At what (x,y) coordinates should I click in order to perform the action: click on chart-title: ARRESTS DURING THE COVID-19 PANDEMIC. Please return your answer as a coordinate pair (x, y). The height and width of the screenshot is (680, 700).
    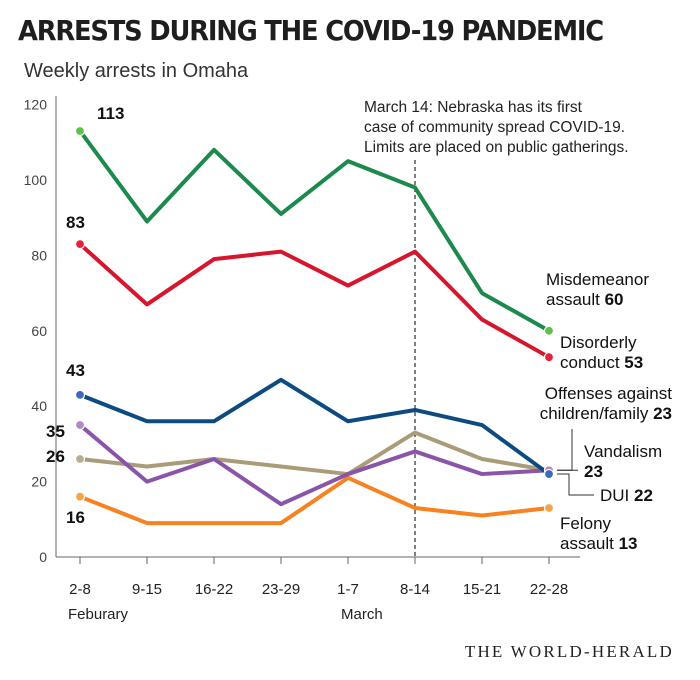
    Looking at the image, I should click on (311, 30).